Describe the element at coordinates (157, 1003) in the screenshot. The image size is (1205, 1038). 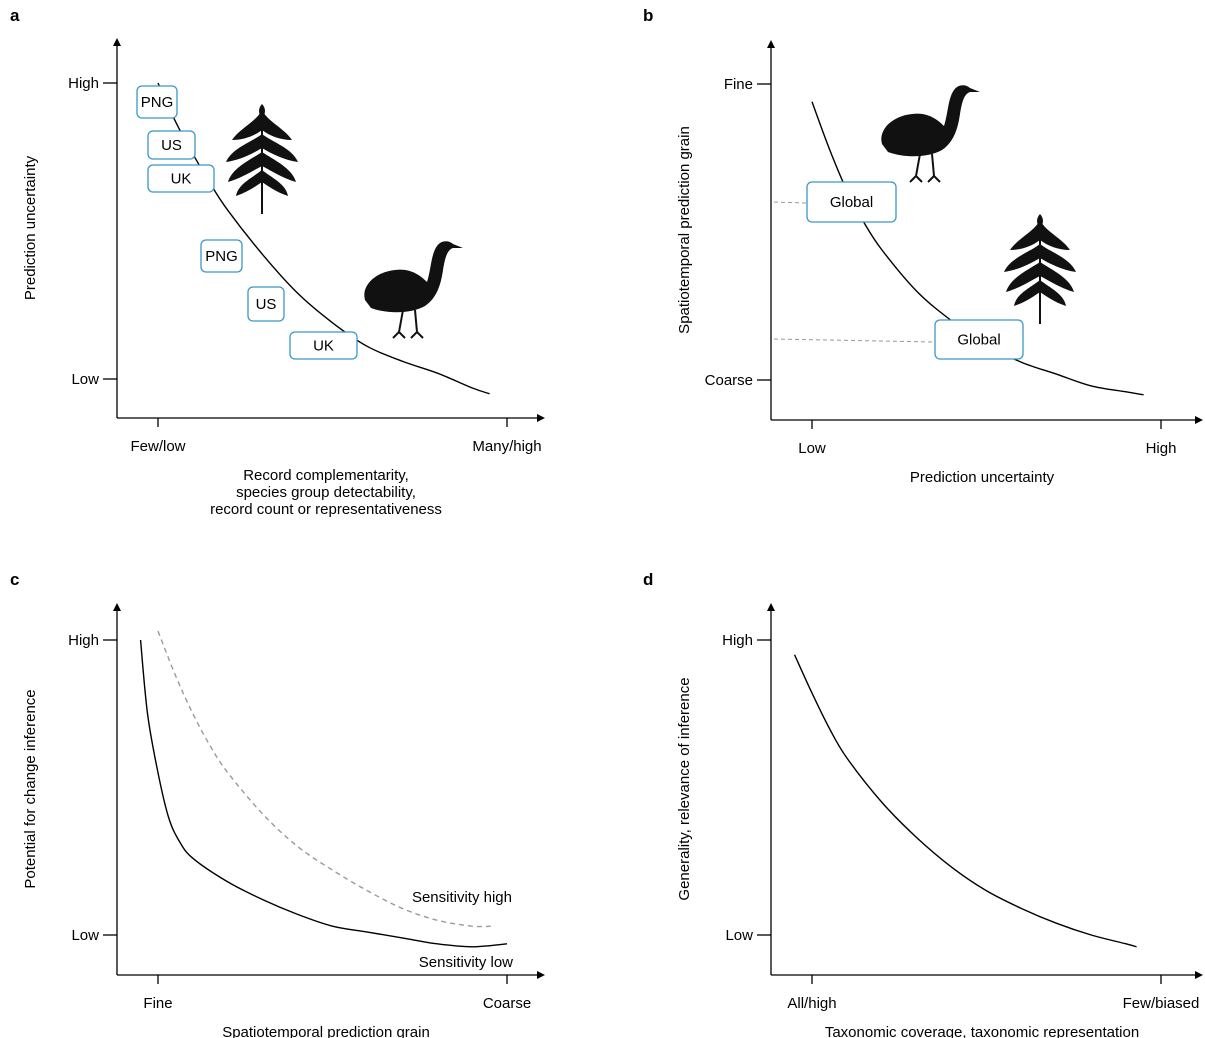
I see `x-tick-label-c-0: Fine` at that location.